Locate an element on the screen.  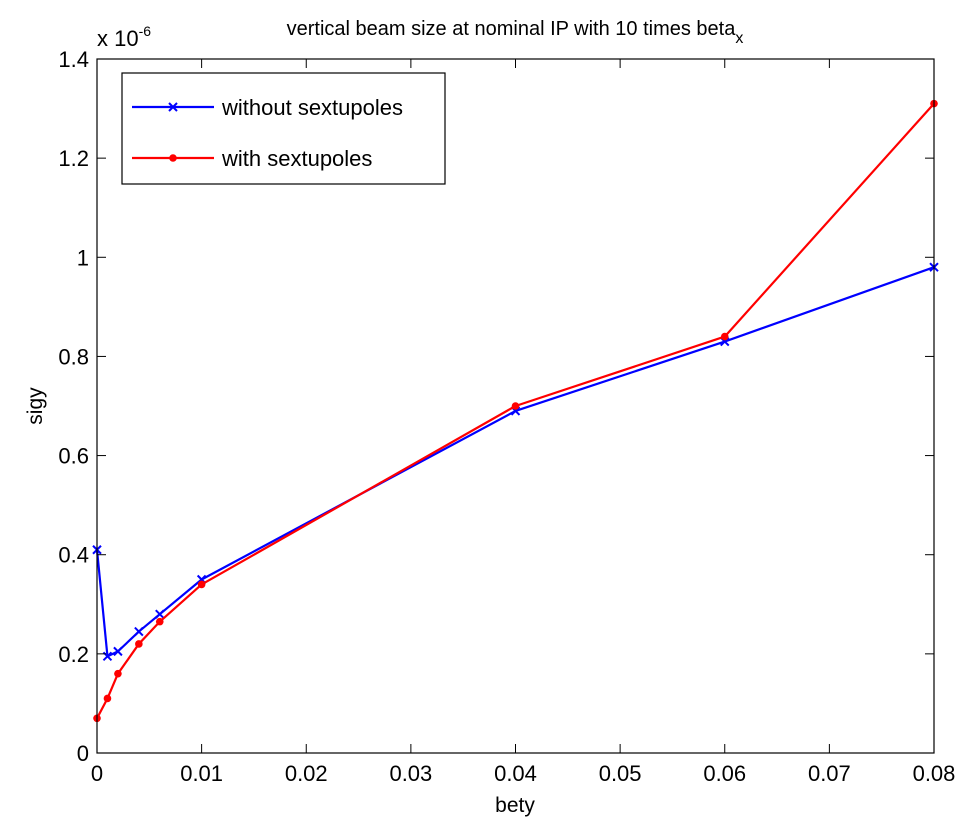
y-tick-label: 0 is located at coordinates (83, 753).